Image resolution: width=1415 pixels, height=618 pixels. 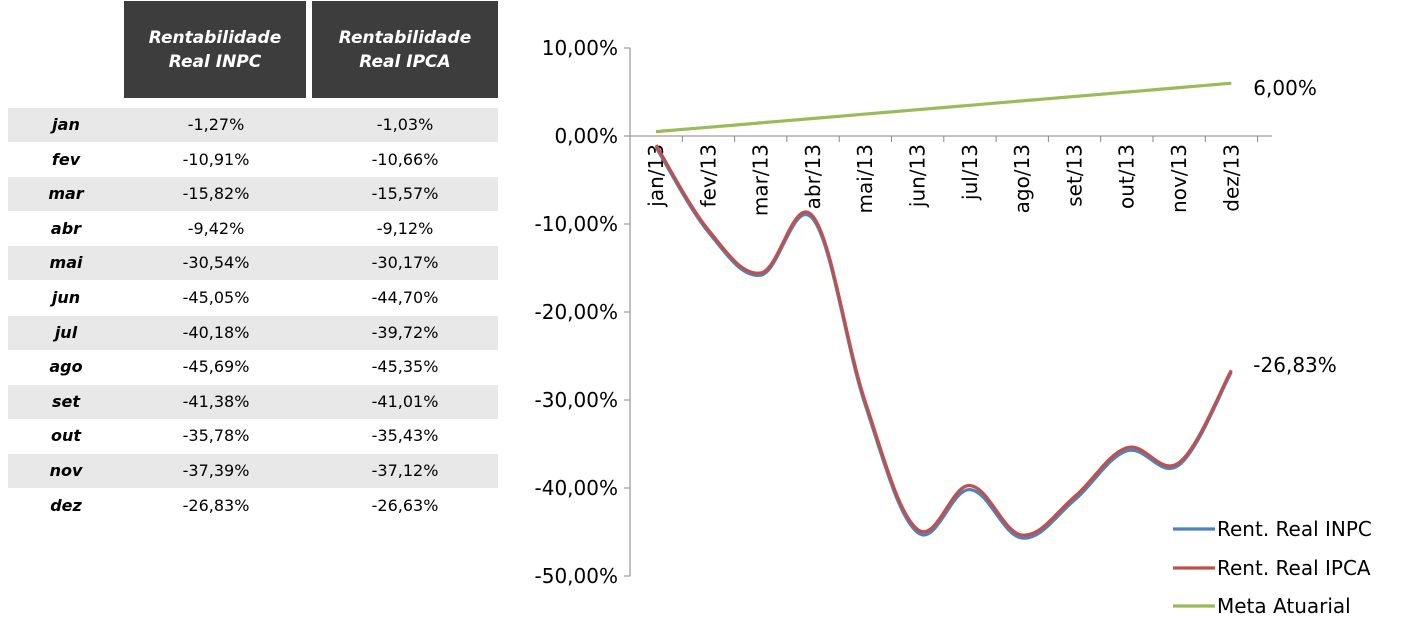 What do you see at coordinates (66, 124) in the screenshot?
I see `month-cell: jan` at bounding box center [66, 124].